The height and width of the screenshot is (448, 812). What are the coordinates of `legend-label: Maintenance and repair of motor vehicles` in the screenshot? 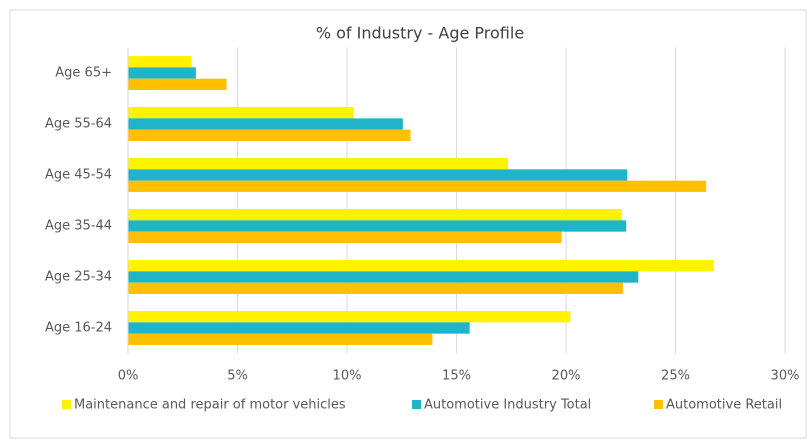 It's located at (210, 405).